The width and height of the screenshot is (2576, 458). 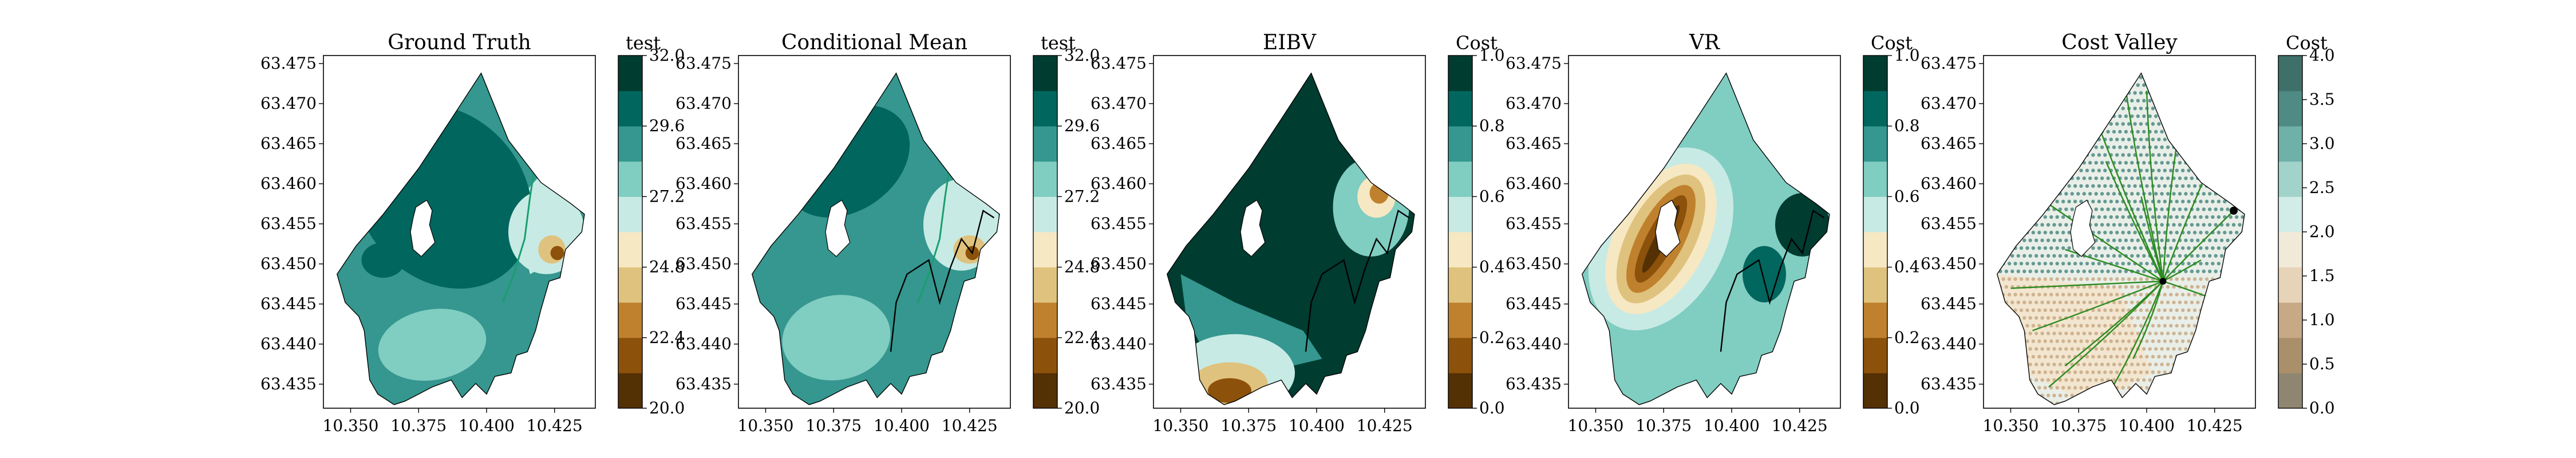 What do you see at coordinates (1949, 223) in the screenshot?
I see `y-tick-label: 63.455` at bounding box center [1949, 223].